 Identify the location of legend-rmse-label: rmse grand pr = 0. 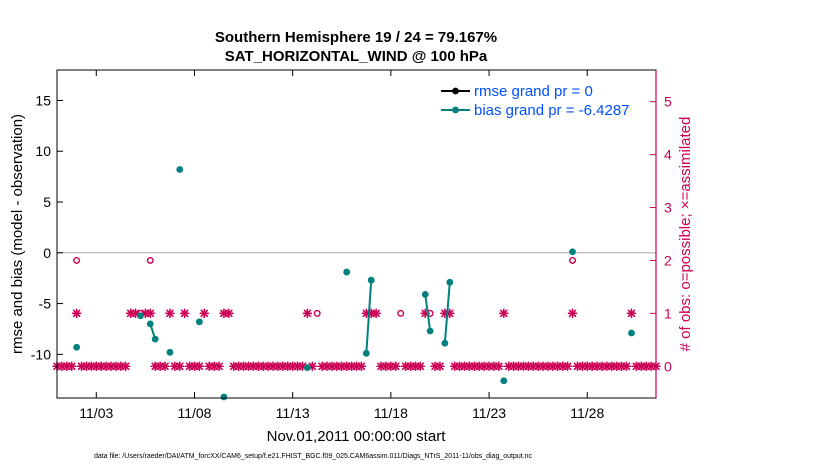
(533, 91).